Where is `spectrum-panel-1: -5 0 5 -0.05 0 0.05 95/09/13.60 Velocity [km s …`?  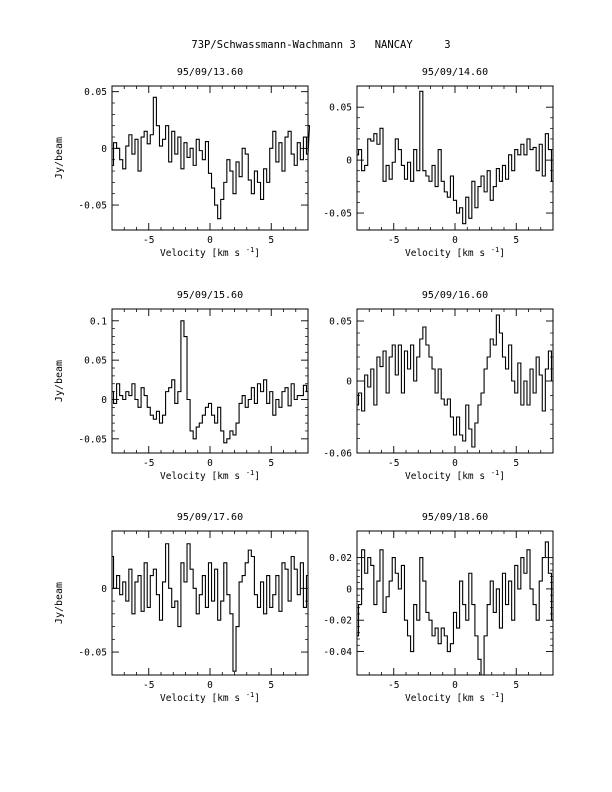 spectrum-panel-1: -5 0 5 -0.05 0 0.05 95/09/13.60 Velocity [km s … is located at coordinates (182, 163).